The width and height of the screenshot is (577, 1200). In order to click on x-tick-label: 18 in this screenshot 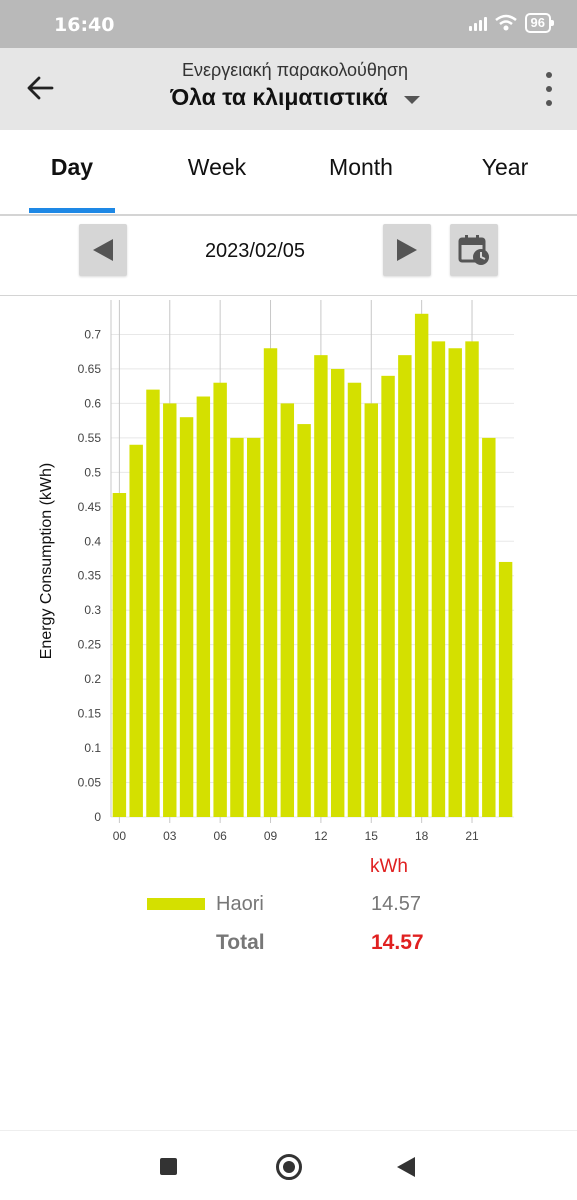, I will do `click(422, 836)`.